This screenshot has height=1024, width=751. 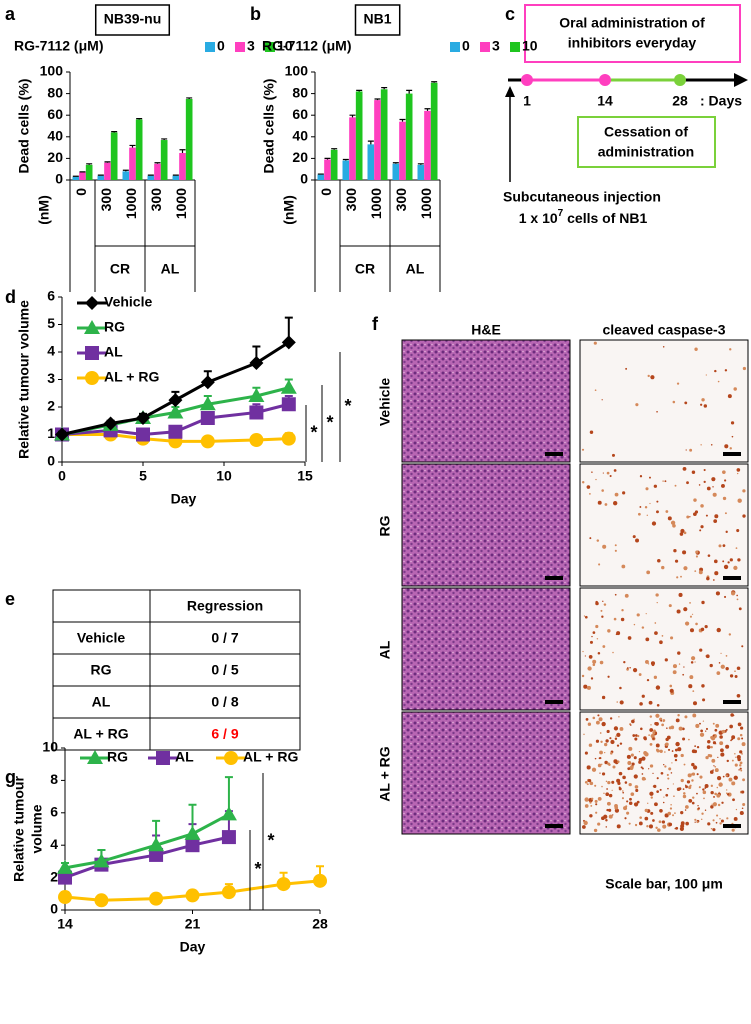 I want to click on group-label: CR, so click(x=120, y=269).